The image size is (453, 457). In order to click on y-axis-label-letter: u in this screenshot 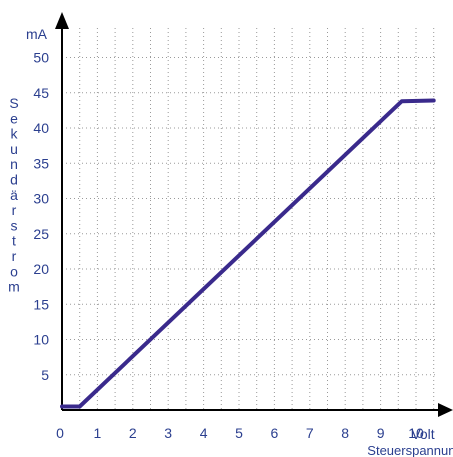, I will do `click(14, 149)`.